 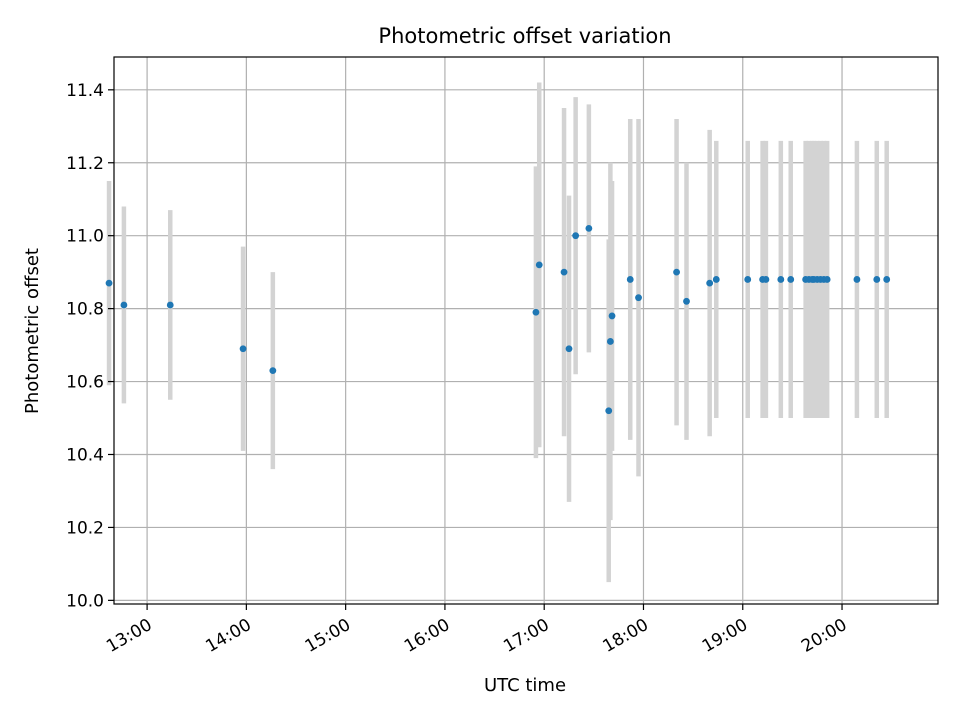 What do you see at coordinates (85, 383) in the screenshot?
I see `y-tick-label: 10.6` at bounding box center [85, 383].